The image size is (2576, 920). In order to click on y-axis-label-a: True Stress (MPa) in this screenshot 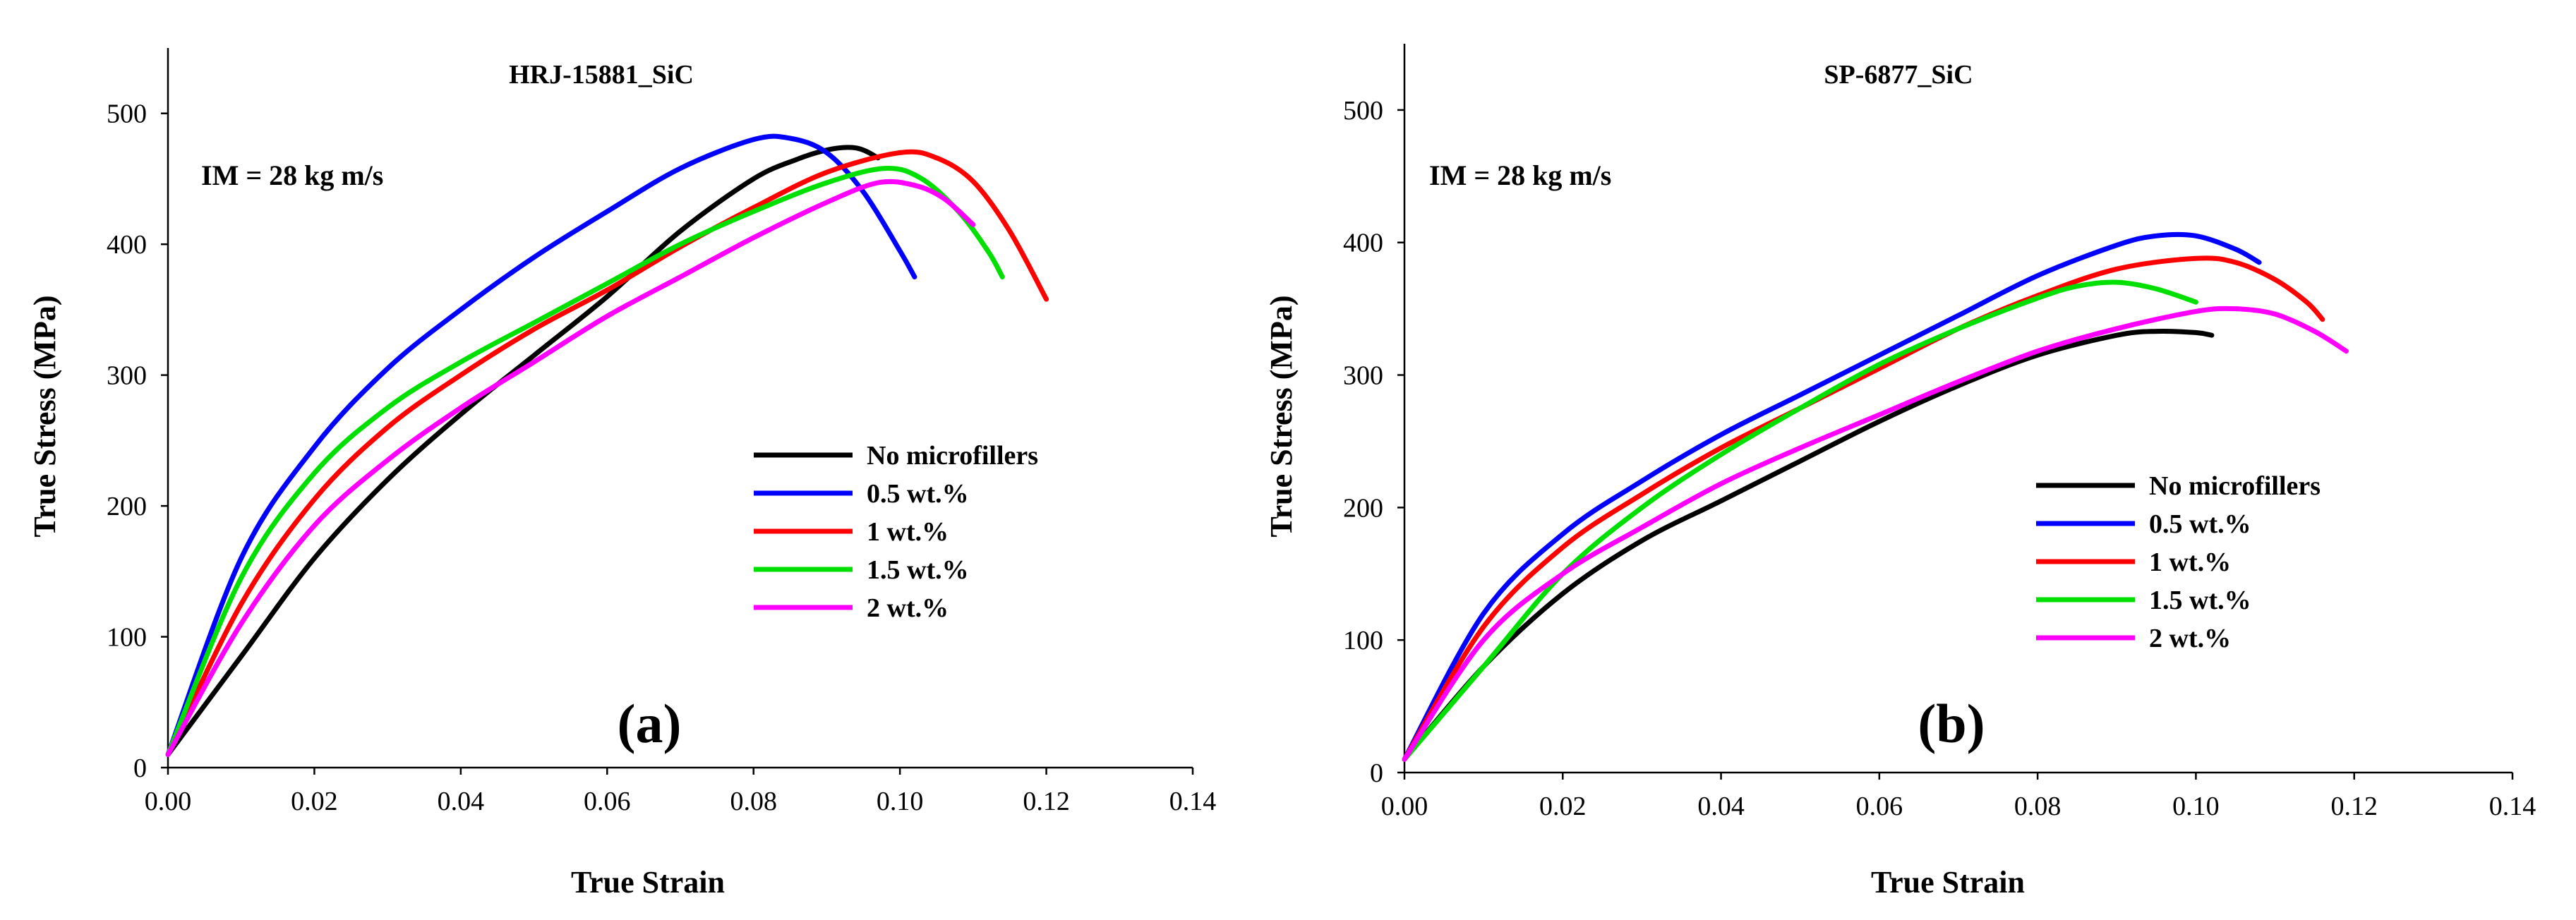, I will do `click(45, 417)`.